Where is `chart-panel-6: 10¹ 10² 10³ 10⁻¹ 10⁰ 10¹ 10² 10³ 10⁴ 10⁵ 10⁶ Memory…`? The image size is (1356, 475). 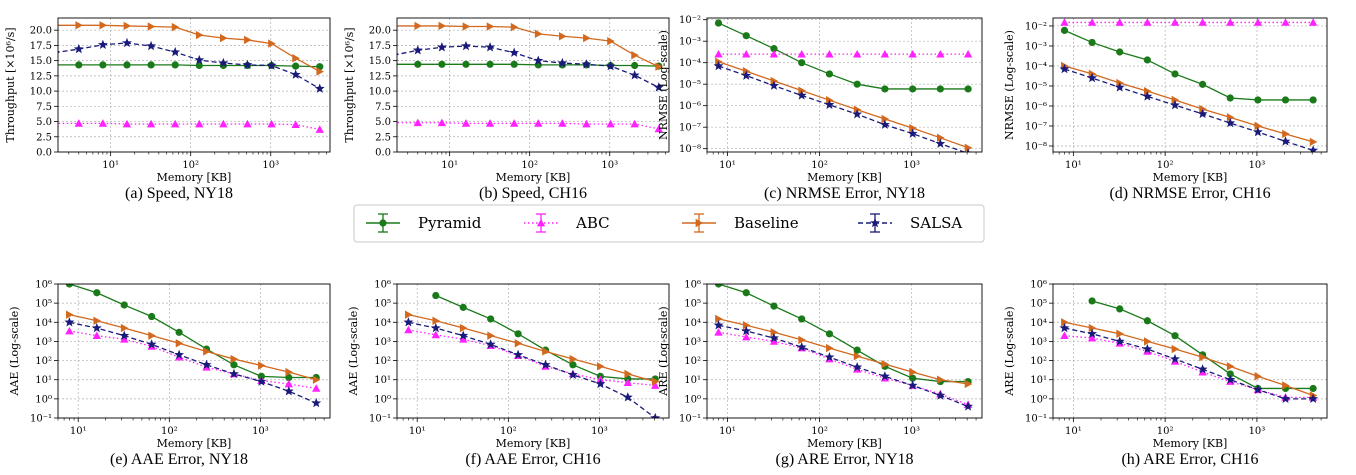
chart-panel-6: 10¹ 10² 10³ 10⁻¹ 10⁰ 10¹ 10² 10³ 10⁴ 10⁵ 10⁶ Memory… is located at coordinates (820, 374).